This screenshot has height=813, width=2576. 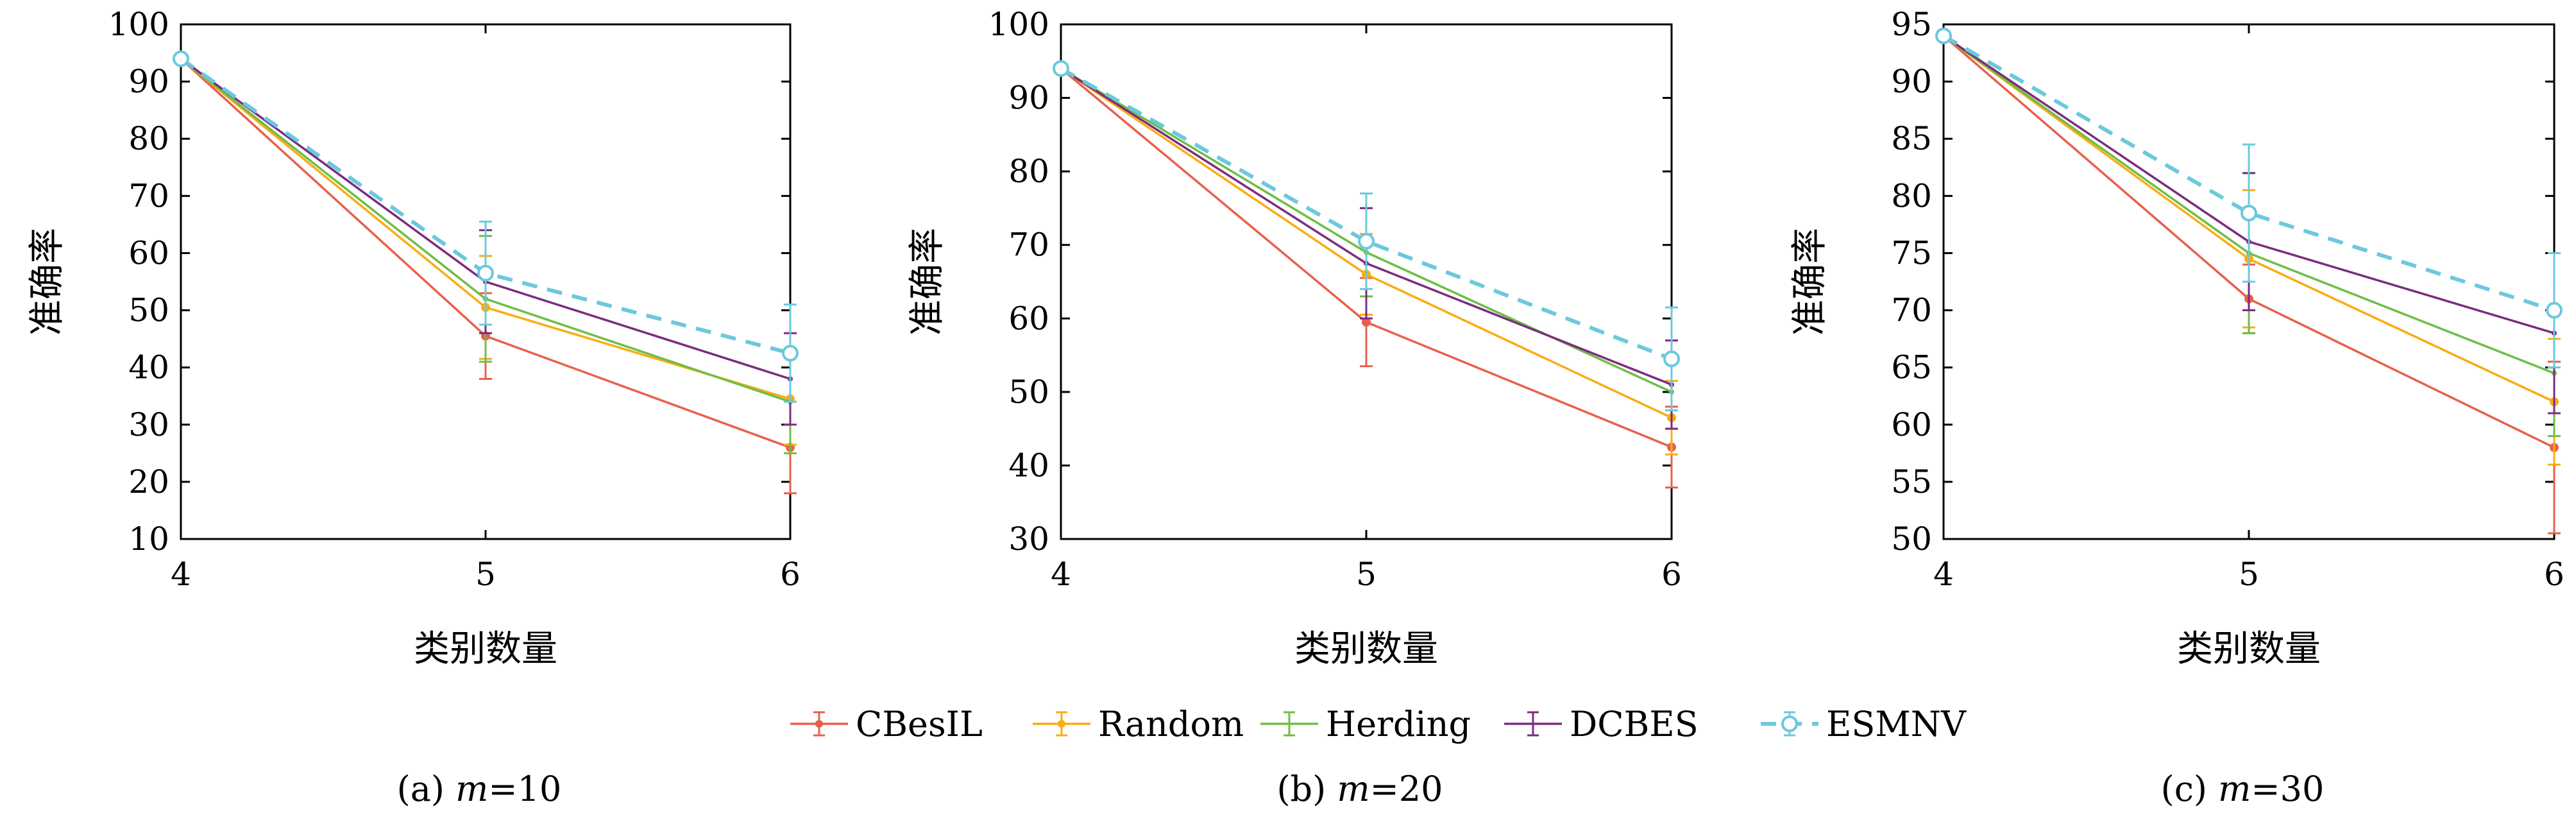 What do you see at coordinates (148, 539) in the screenshot?
I see `y-tick-label: 10` at bounding box center [148, 539].